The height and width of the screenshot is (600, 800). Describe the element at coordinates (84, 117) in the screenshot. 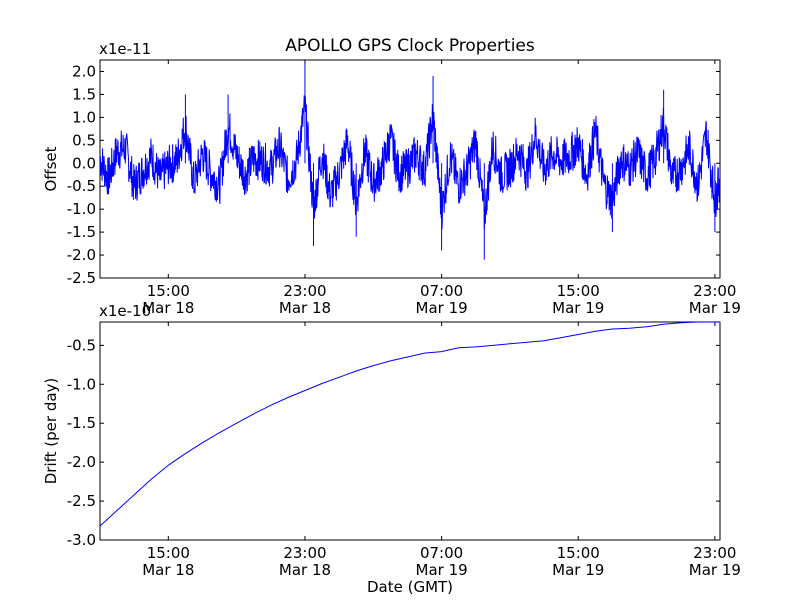

I see `offset-y-tick-label: 1.0` at that location.